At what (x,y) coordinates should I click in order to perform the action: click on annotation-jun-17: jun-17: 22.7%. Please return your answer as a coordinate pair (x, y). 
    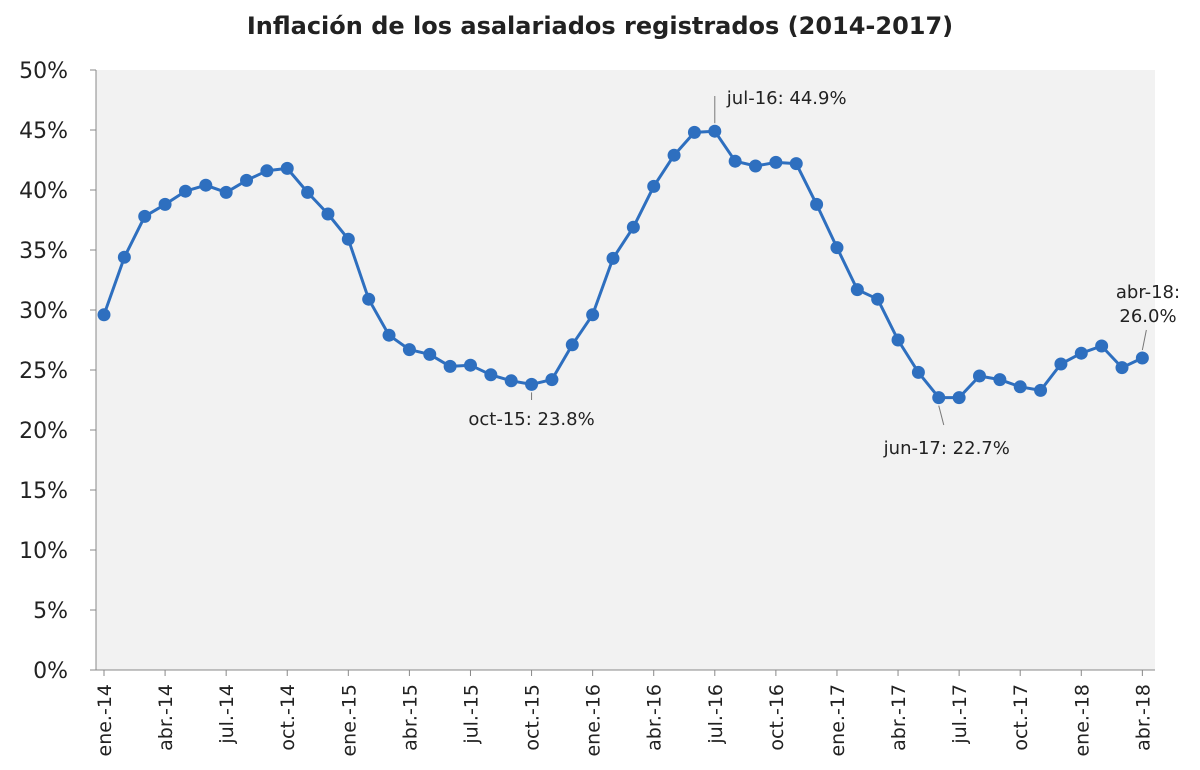
    Looking at the image, I should click on (946, 448).